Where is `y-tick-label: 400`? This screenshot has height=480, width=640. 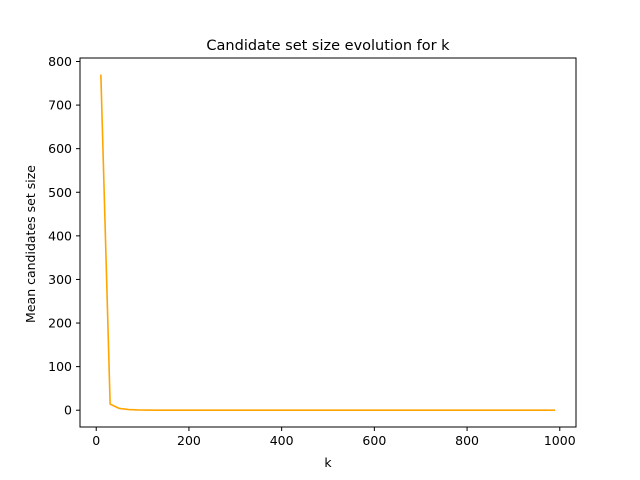 y-tick-label: 400 is located at coordinates (60, 235).